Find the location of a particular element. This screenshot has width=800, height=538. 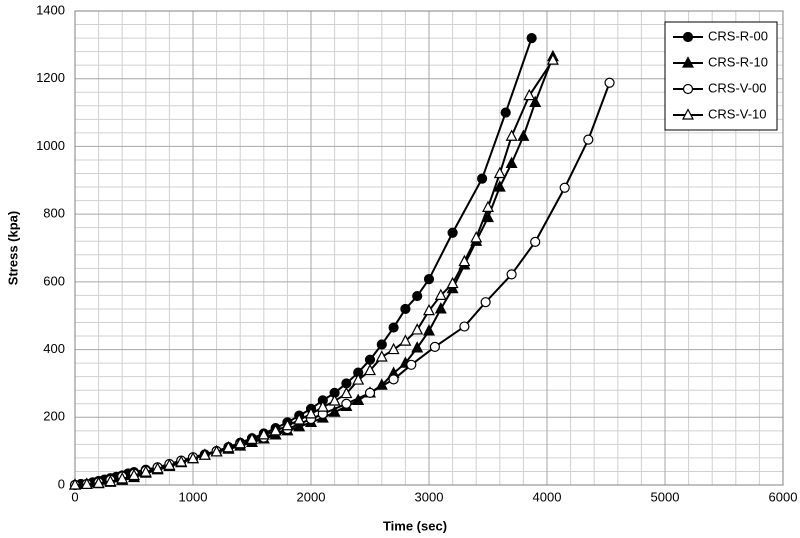

x-tick-label: 4000 is located at coordinates (547, 496).